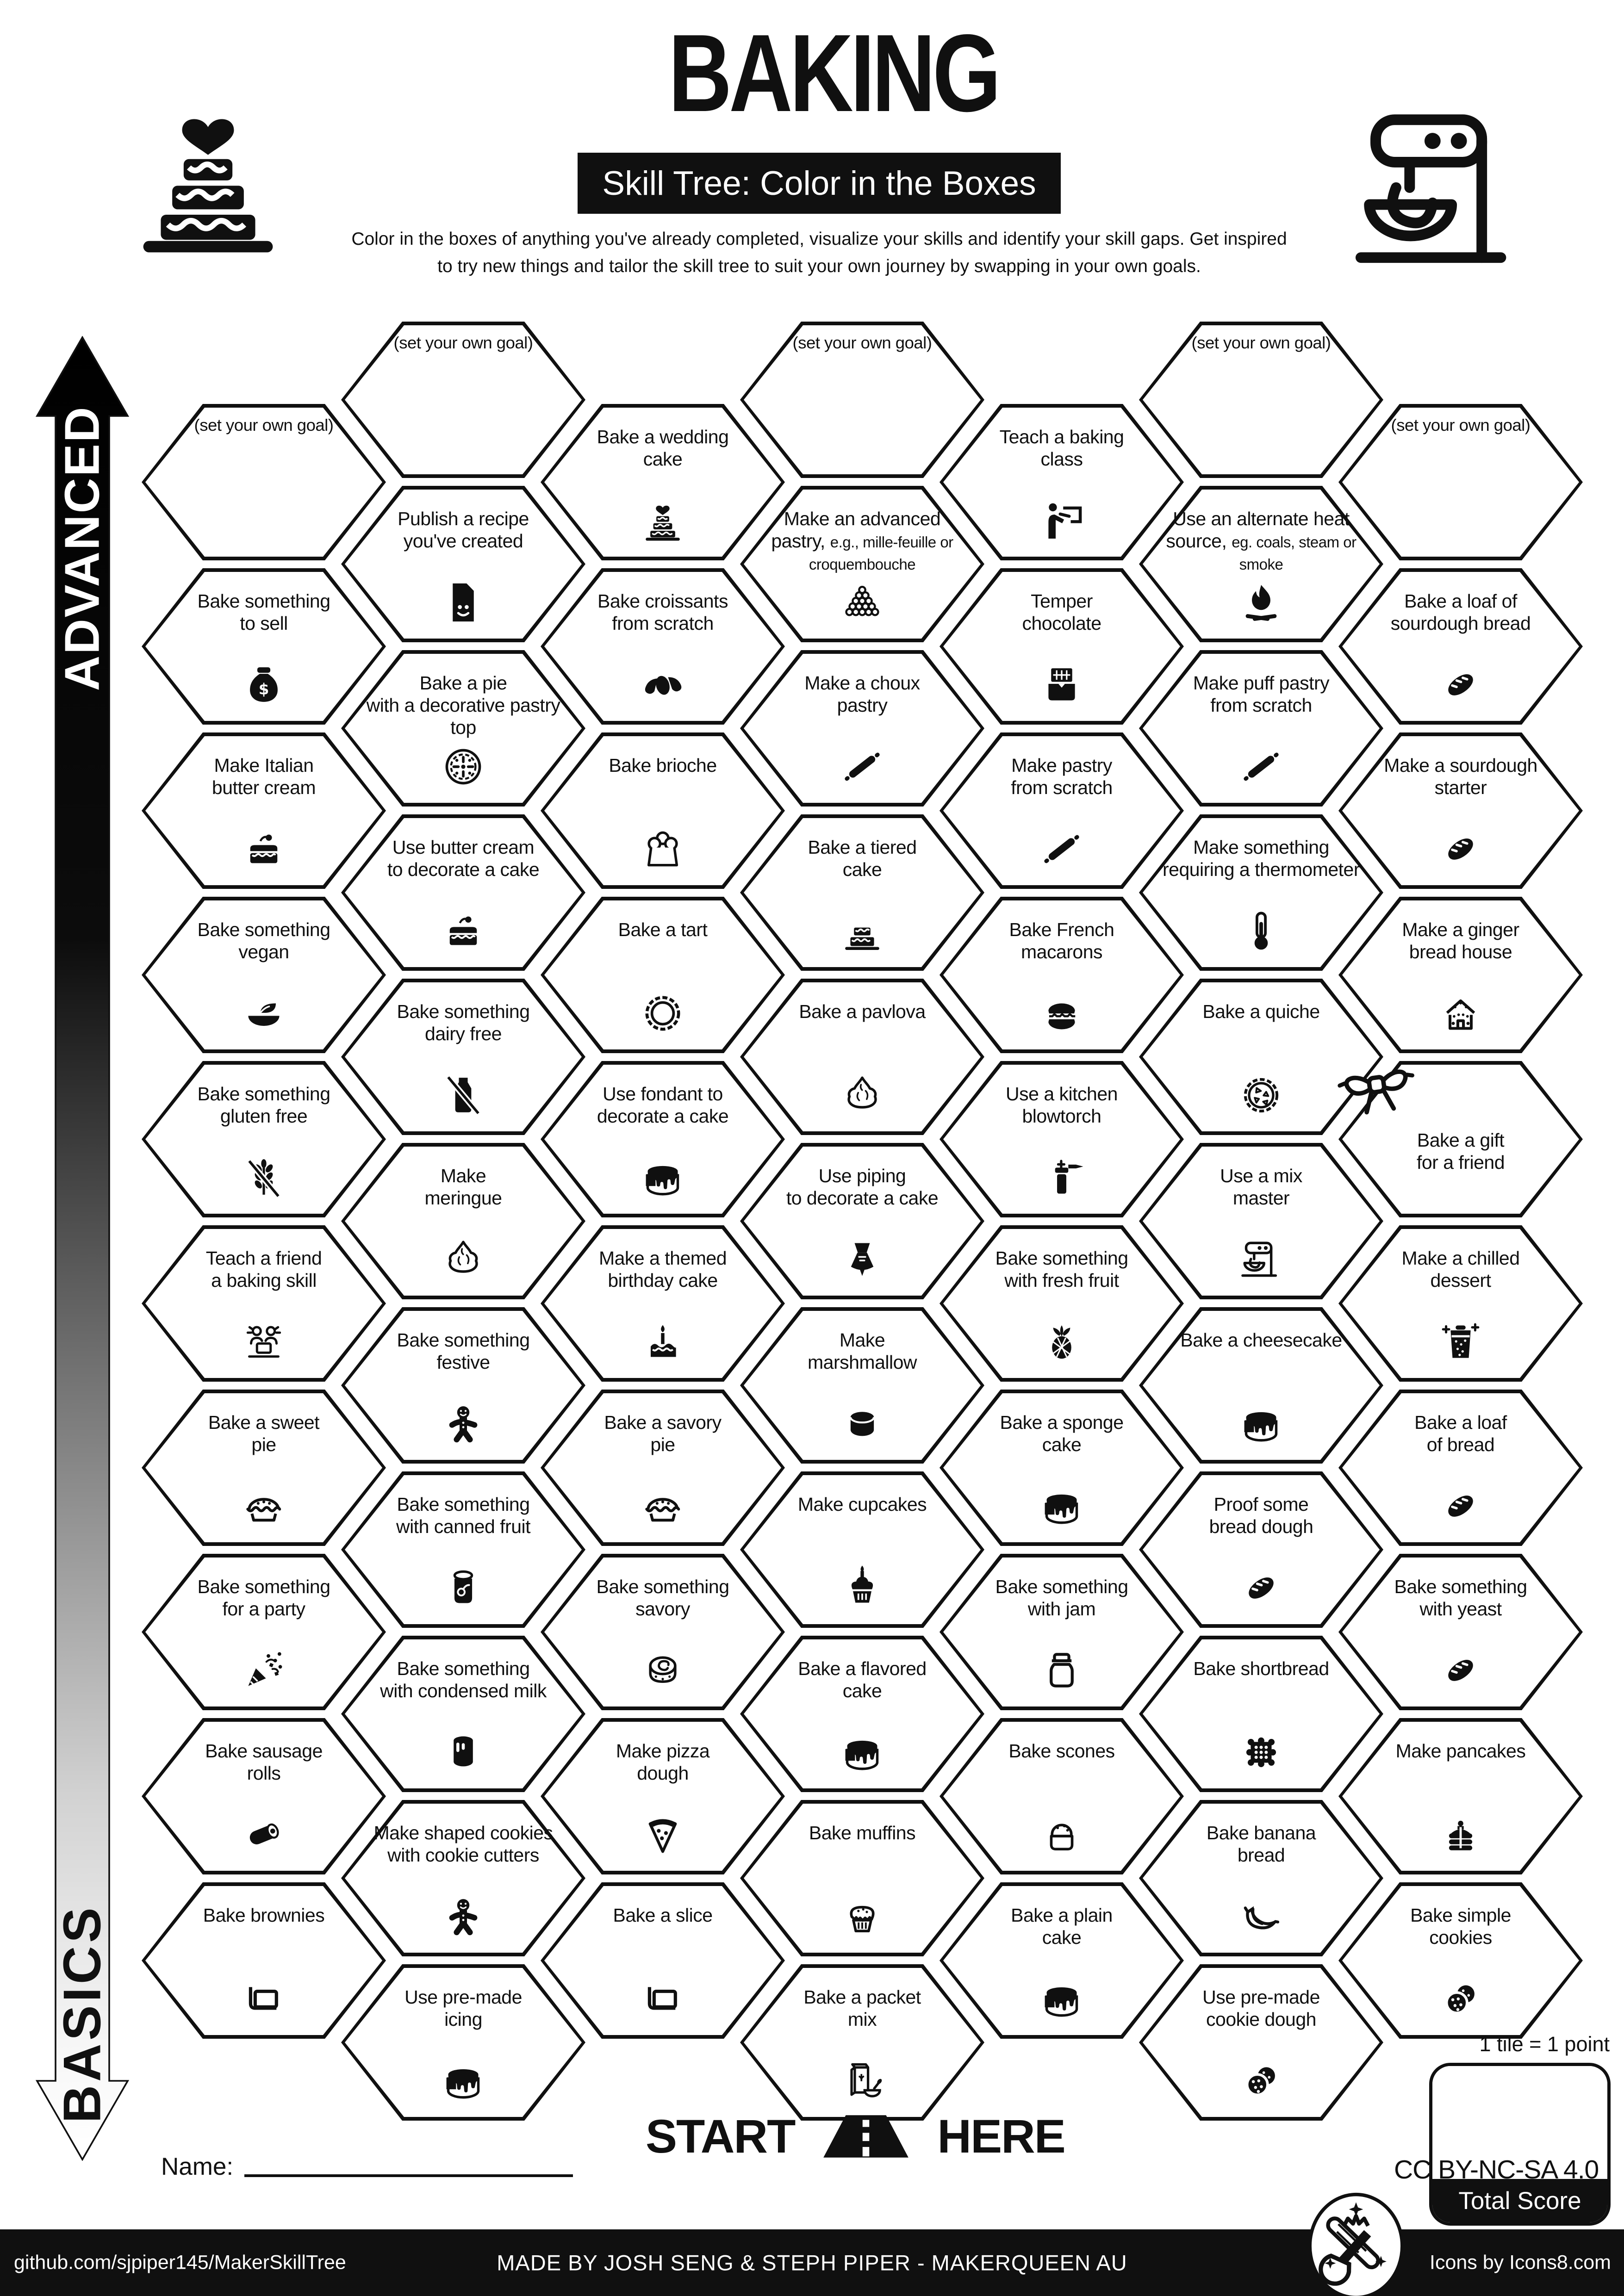  What do you see at coordinates (1062, 482) in the screenshot?
I see `hex-tile: Teach a baking class` at bounding box center [1062, 482].